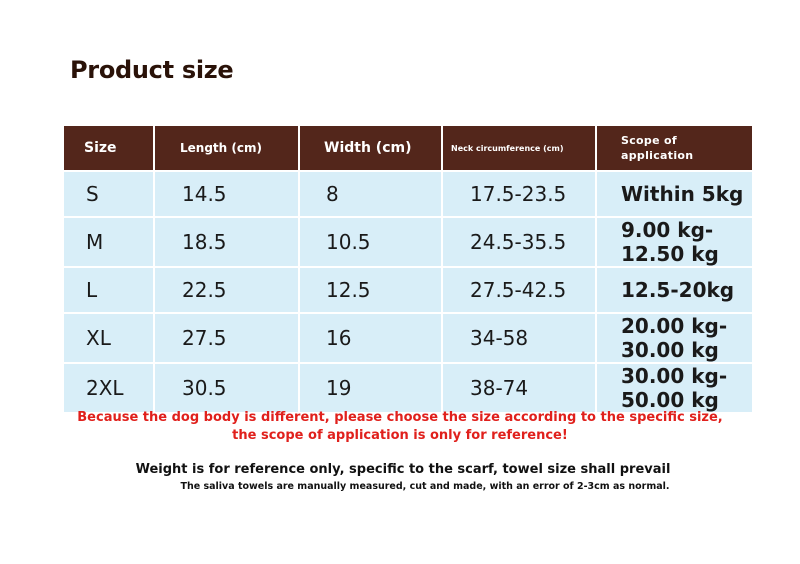 This screenshot has height=564, width=800. Describe the element at coordinates (674, 243) in the screenshot. I see `cell-scope: 9.00 kg-12.50 kg` at that location.